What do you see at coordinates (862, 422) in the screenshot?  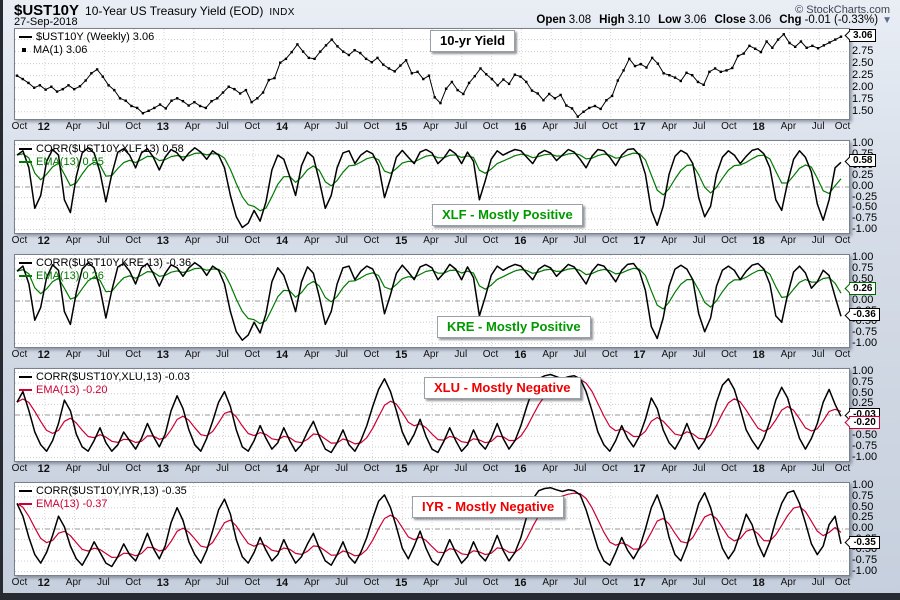 I see `value-box: -0.20` at bounding box center [862, 422].